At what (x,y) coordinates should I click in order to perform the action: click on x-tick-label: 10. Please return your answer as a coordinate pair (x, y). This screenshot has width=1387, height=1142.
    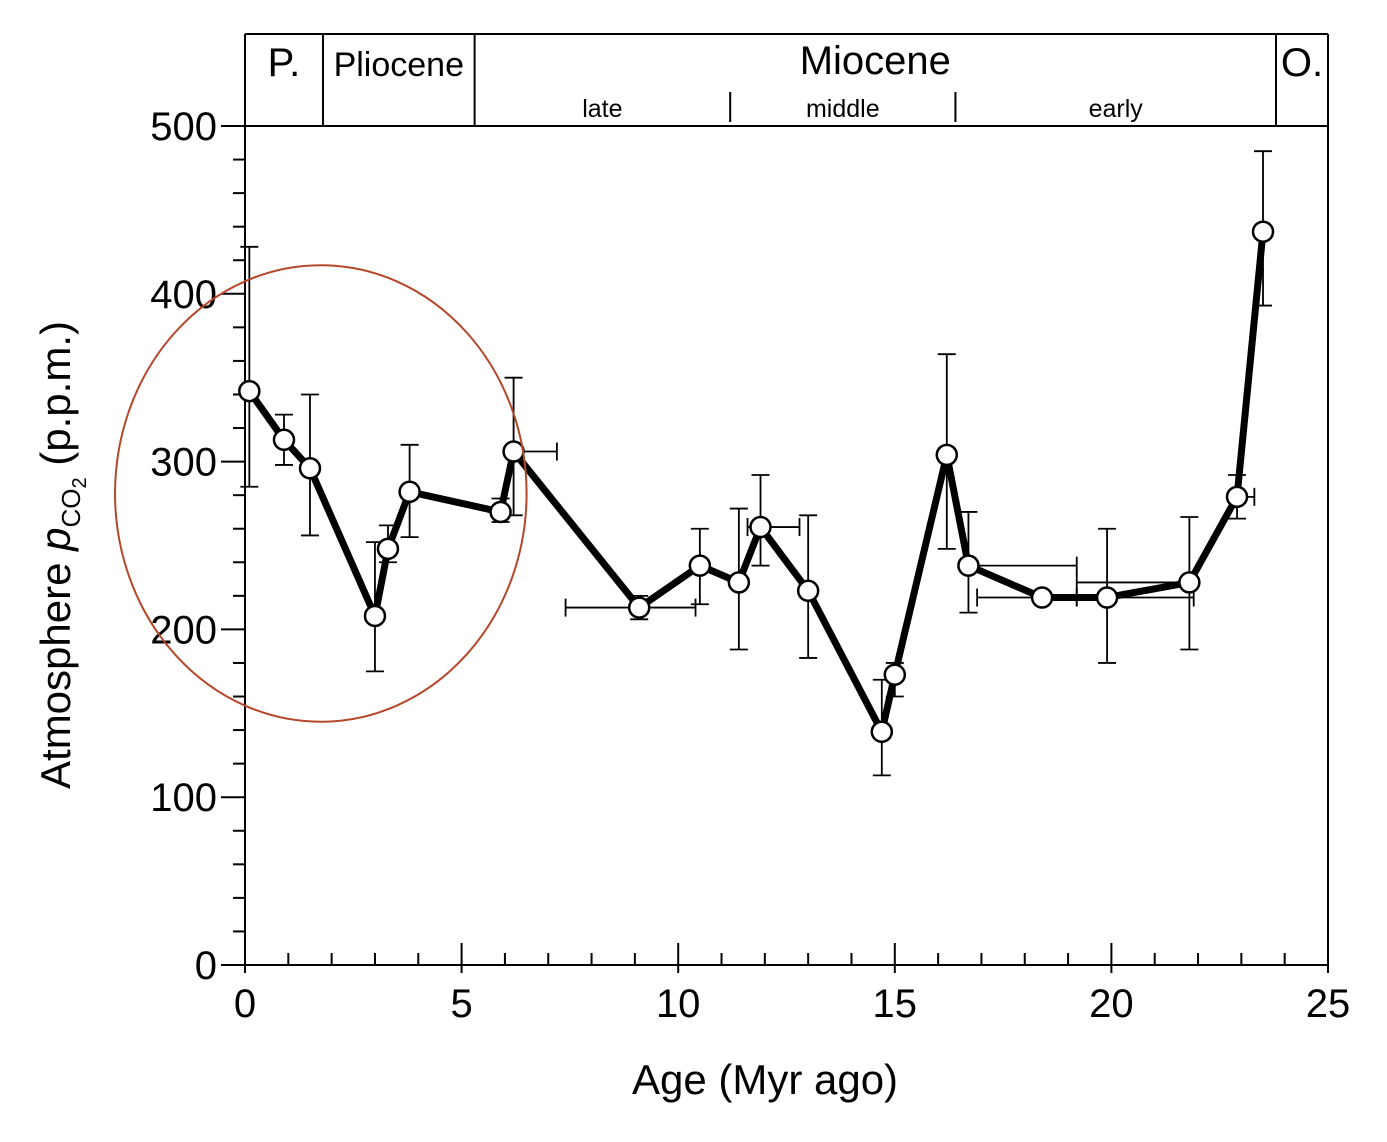
    Looking at the image, I should click on (678, 1004).